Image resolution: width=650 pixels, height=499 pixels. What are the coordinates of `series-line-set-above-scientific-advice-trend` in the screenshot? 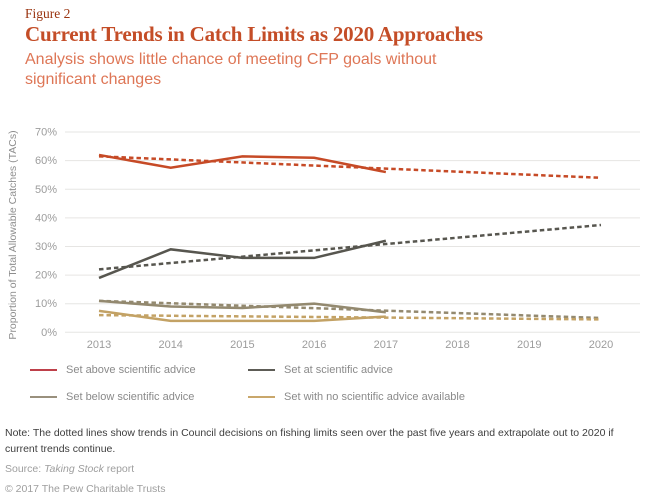 It's located at (350, 167).